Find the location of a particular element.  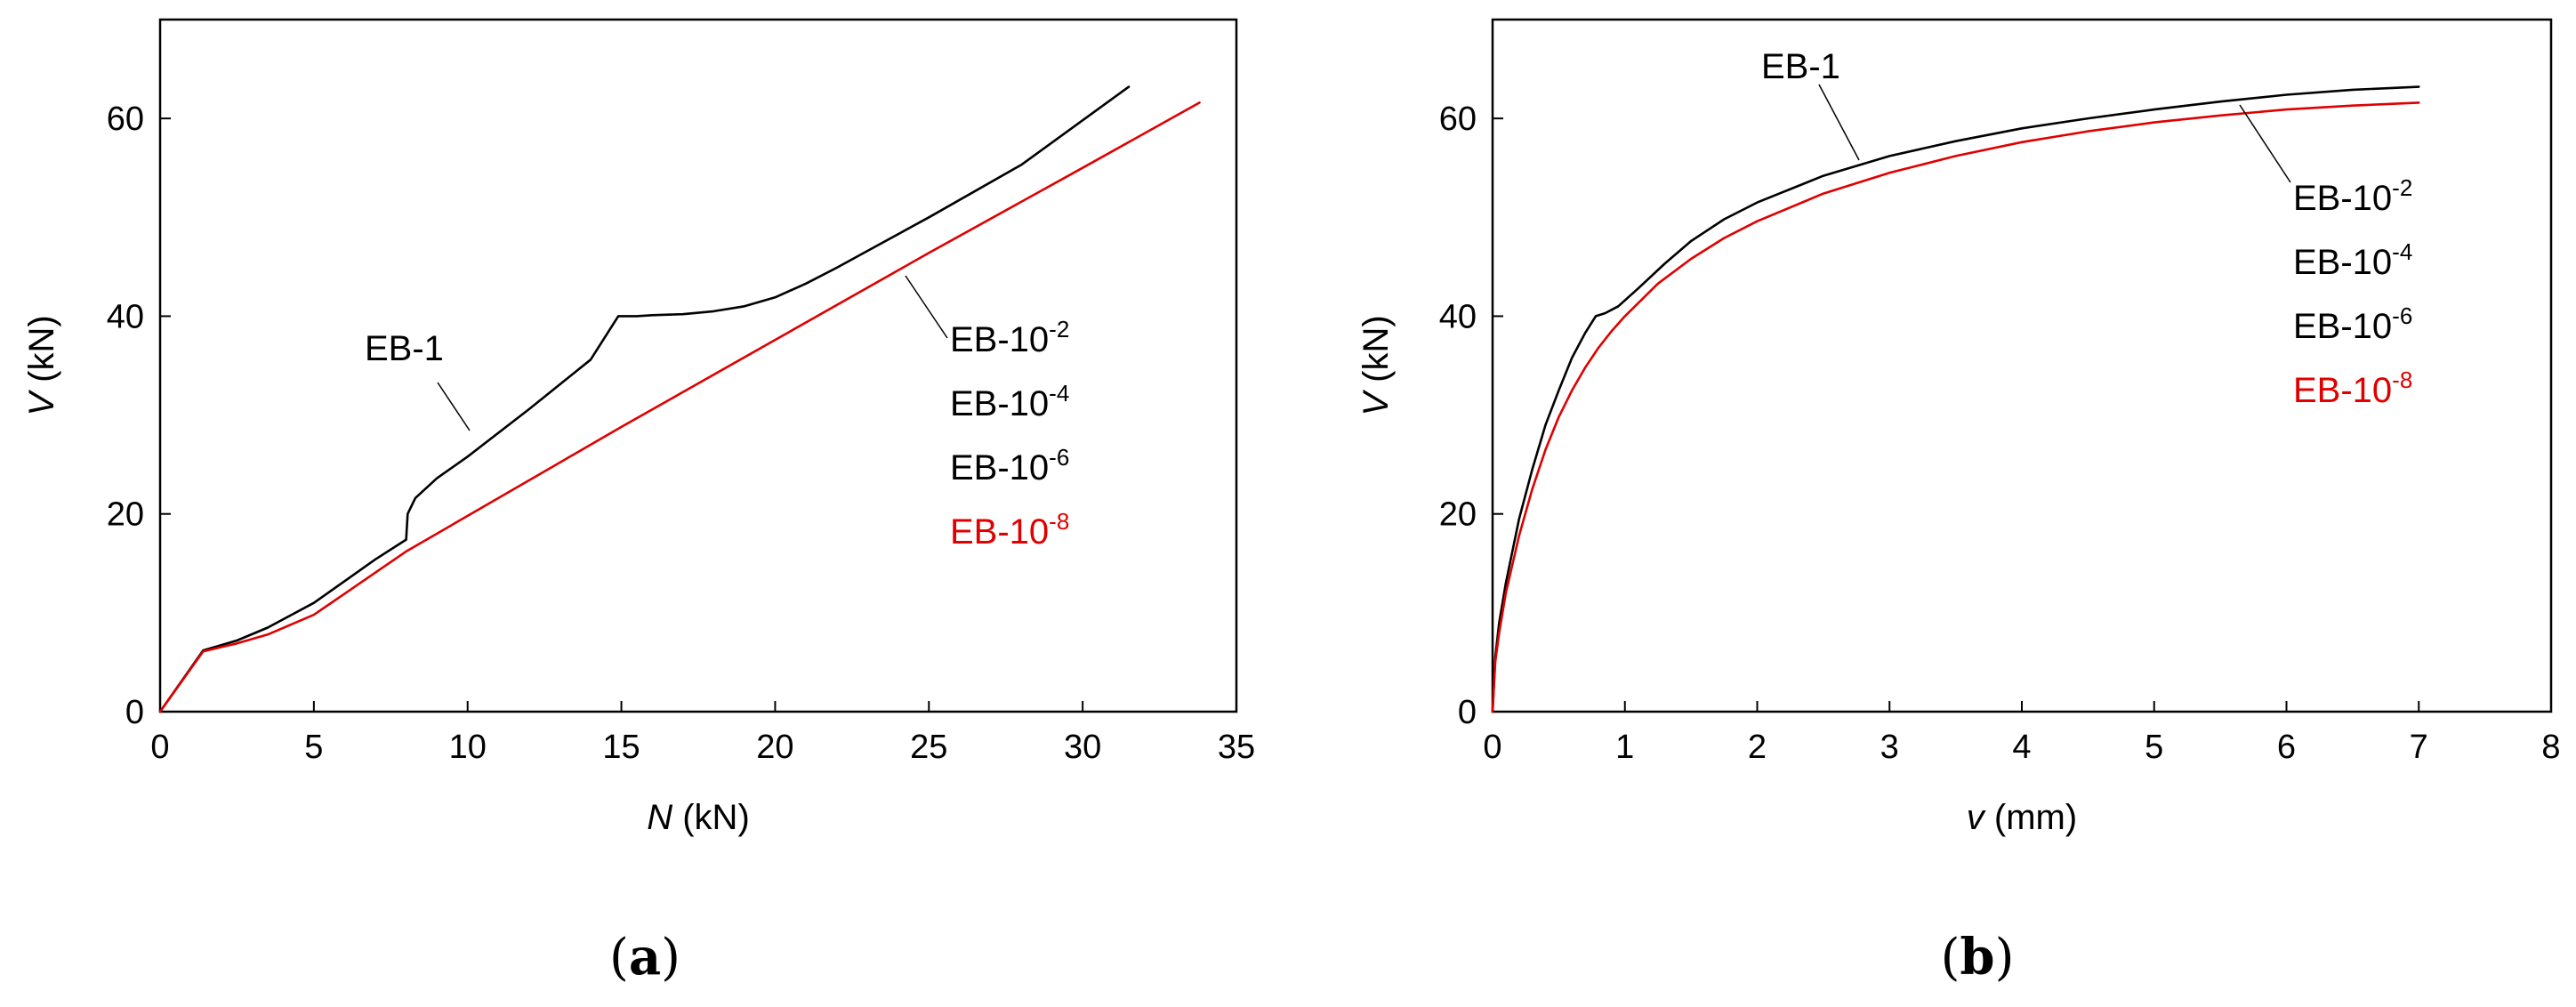

caption-letter: a is located at coordinates (645, 958).